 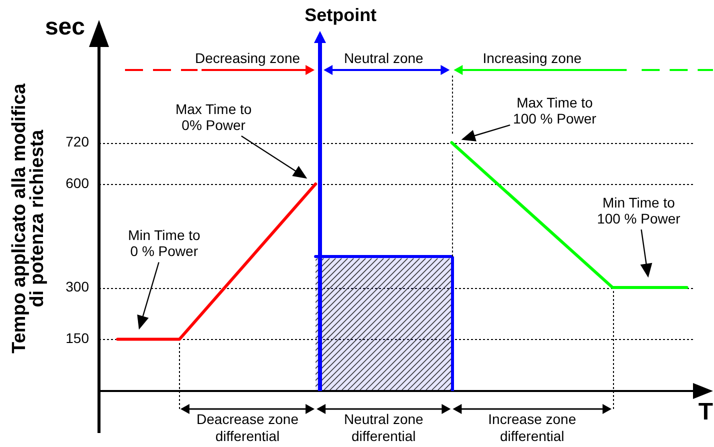 I want to click on annotation: Min Time to 0 % Power, so click(x=164, y=243).